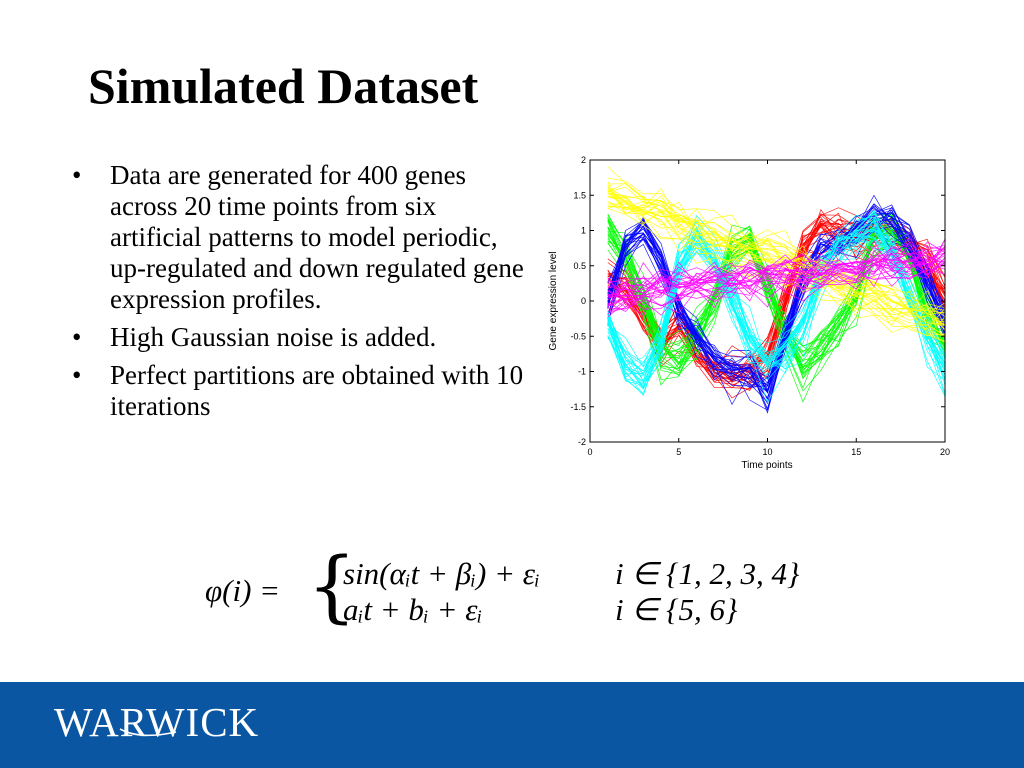 Image resolution: width=1024 pixels, height=768 pixels. I want to click on y-tick-label: -1, so click(582, 372).